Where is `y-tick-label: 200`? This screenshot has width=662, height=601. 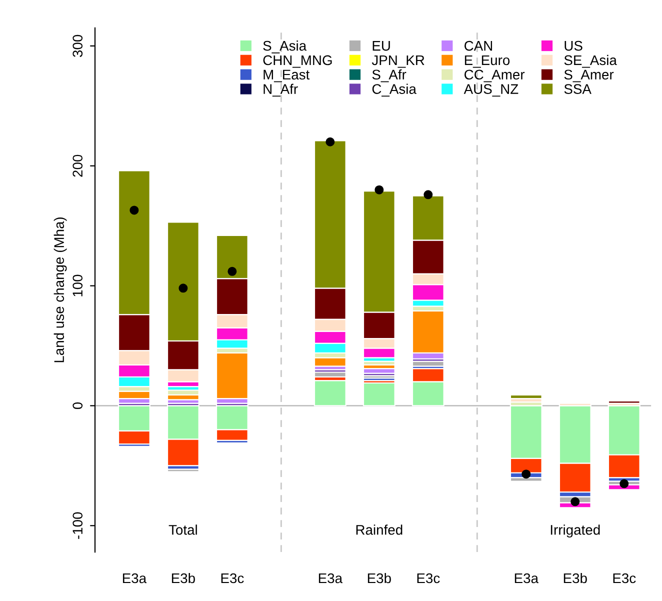
y-tick-label: 200 is located at coordinates (77, 165).